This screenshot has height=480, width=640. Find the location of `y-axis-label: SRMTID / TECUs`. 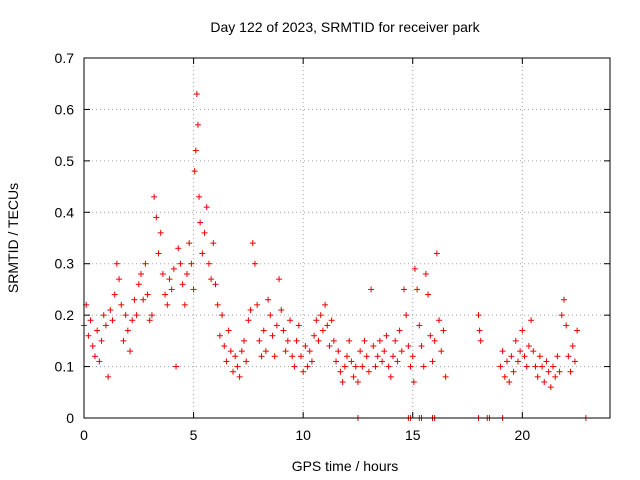

y-axis-label: SRMTID / TECUs is located at coordinates (13, 238).